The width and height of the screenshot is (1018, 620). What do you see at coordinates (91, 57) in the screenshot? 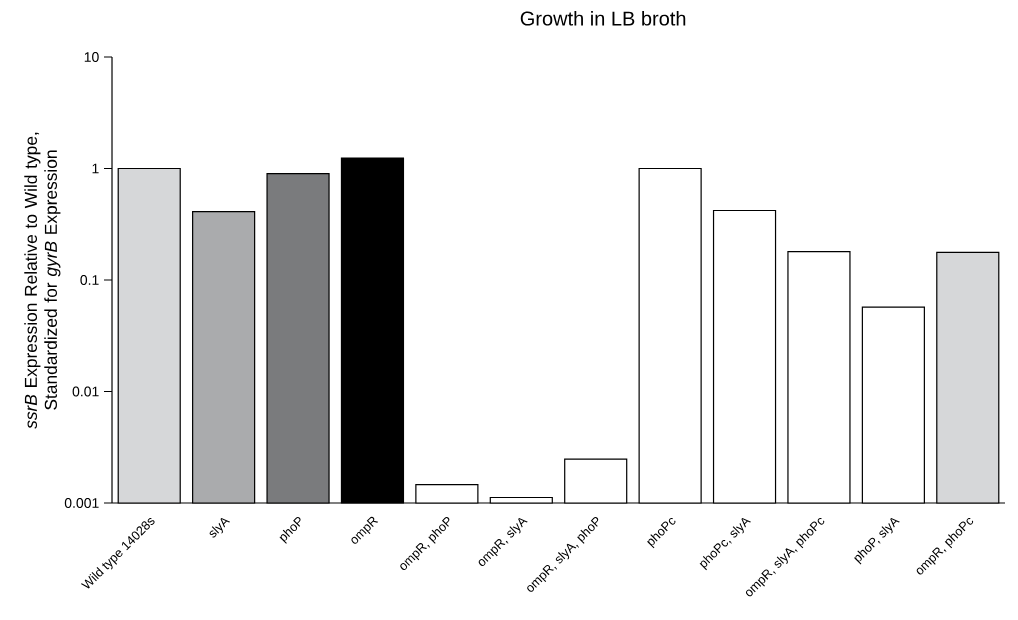
I see `y-tick-label: 10` at bounding box center [91, 57].